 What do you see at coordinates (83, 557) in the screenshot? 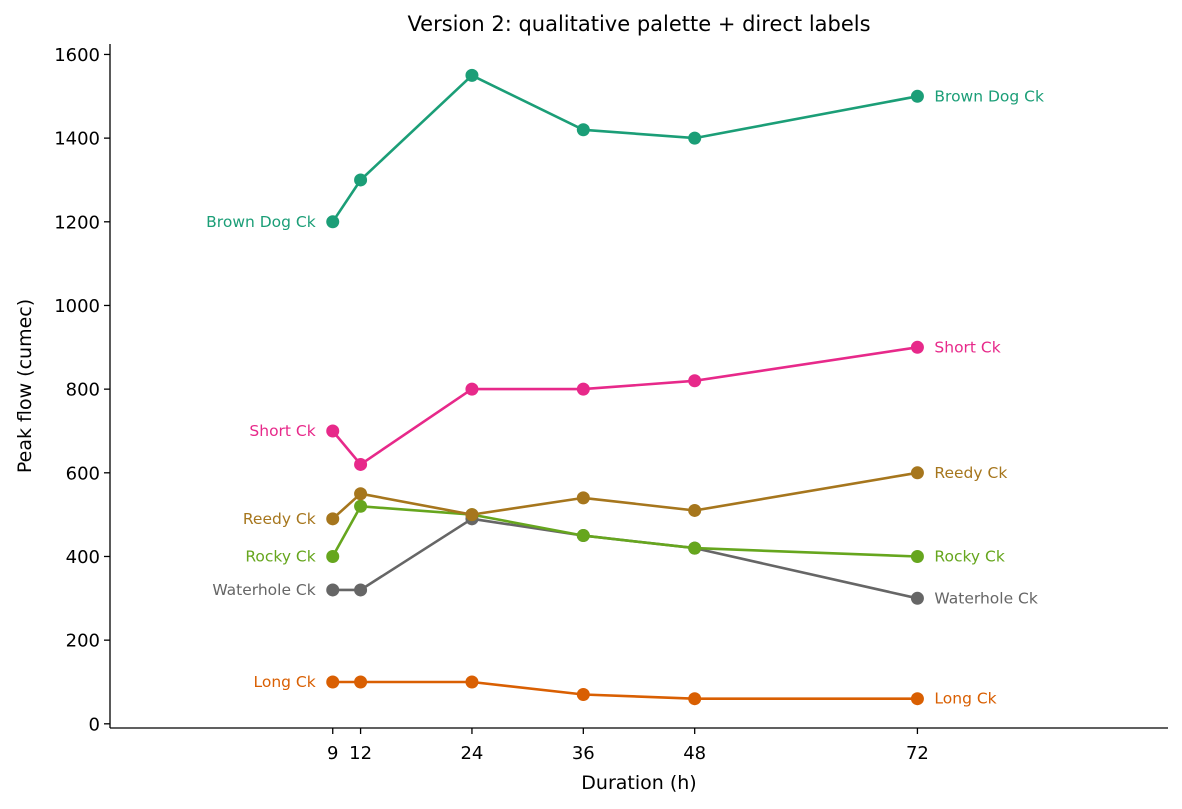
I see `y-tick-label: 400` at bounding box center [83, 557].